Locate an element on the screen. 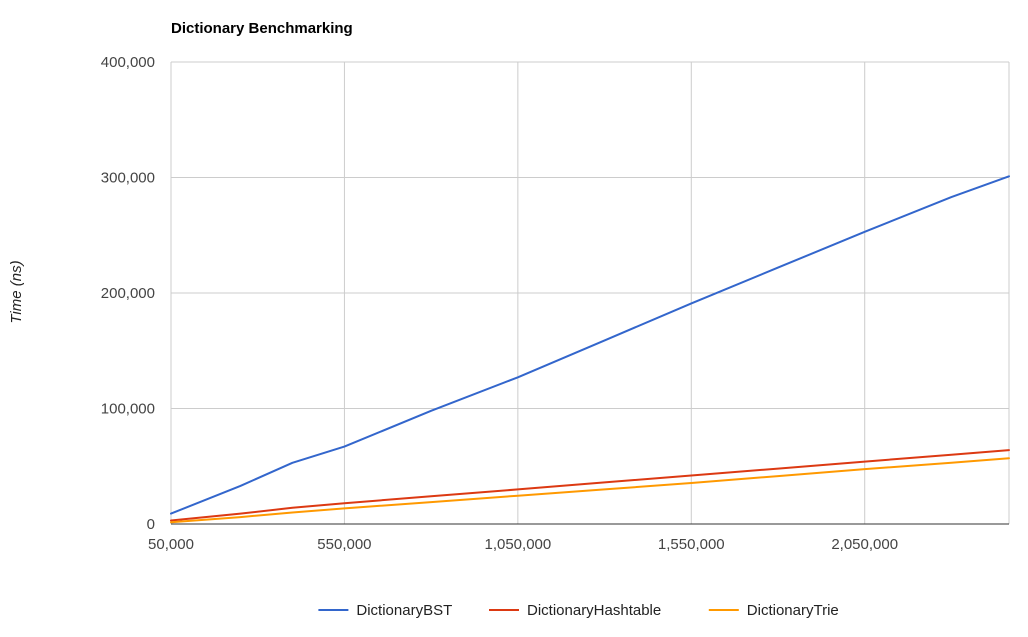 The height and width of the screenshot is (637, 1028). y-tick-label: 400,000 is located at coordinates (128, 62).